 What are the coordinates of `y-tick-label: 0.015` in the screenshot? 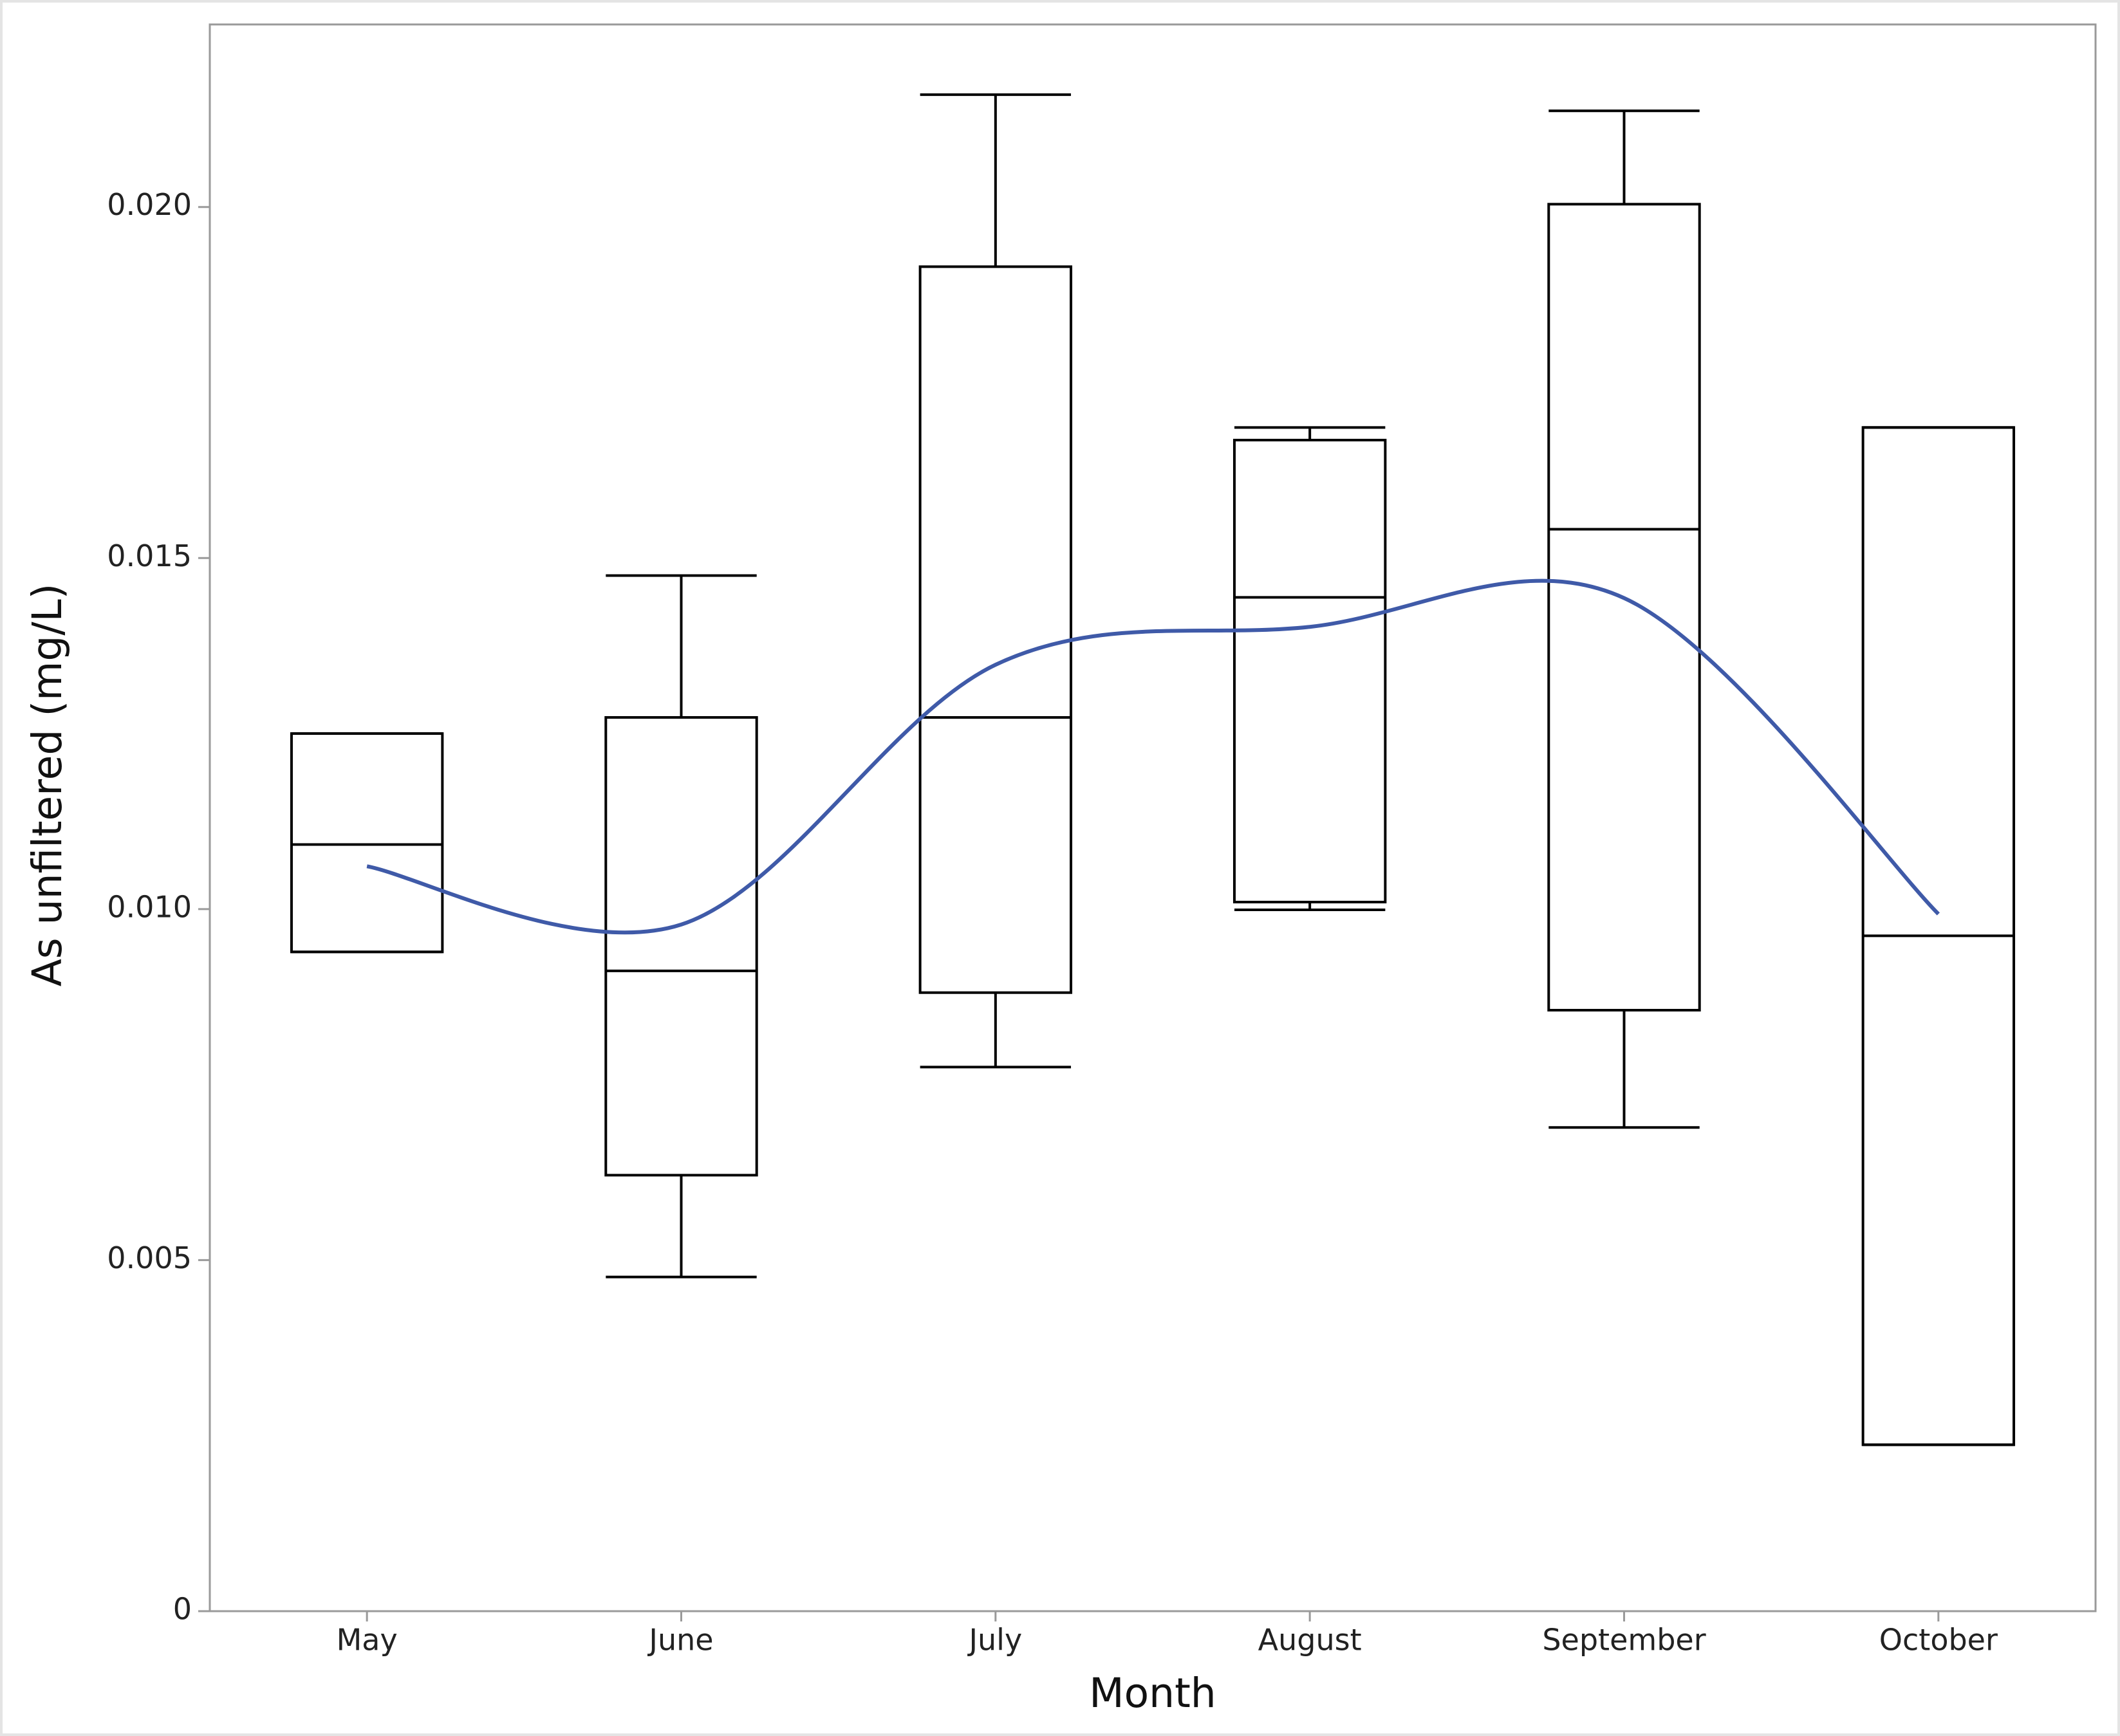 It's located at (149, 556).